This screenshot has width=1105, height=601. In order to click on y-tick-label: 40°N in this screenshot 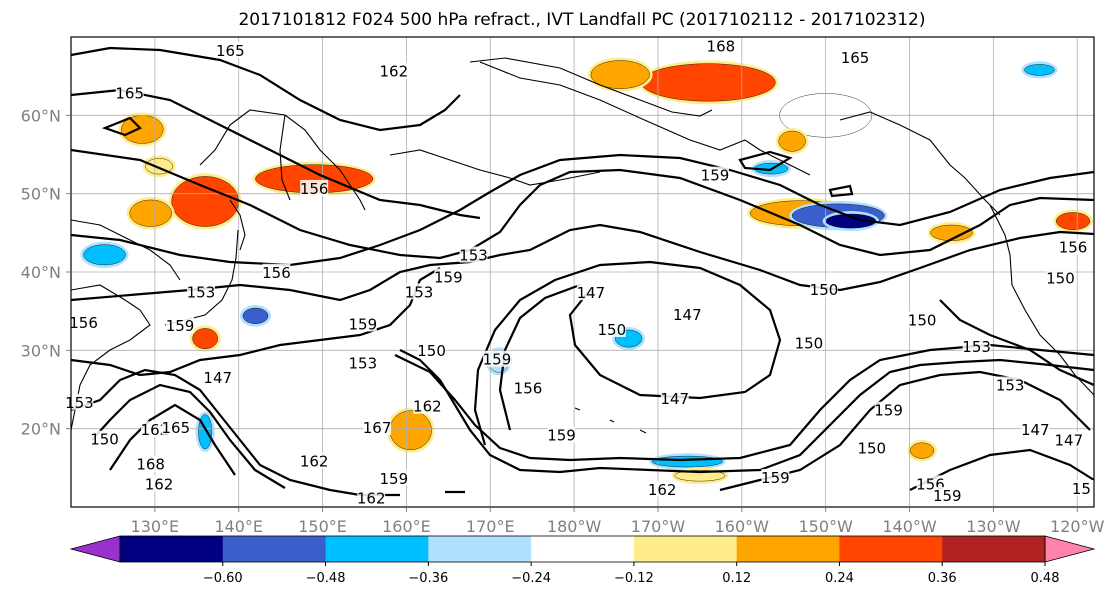, I will do `click(41, 272)`.